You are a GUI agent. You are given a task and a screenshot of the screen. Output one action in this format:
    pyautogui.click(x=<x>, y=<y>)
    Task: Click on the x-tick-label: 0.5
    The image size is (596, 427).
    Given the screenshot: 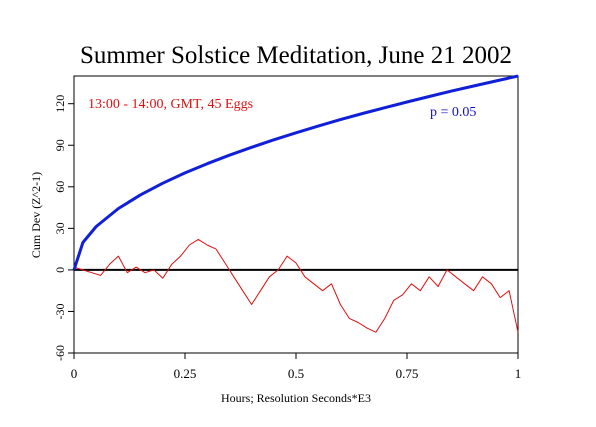 What is the action you would take?
    pyautogui.click(x=296, y=373)
    